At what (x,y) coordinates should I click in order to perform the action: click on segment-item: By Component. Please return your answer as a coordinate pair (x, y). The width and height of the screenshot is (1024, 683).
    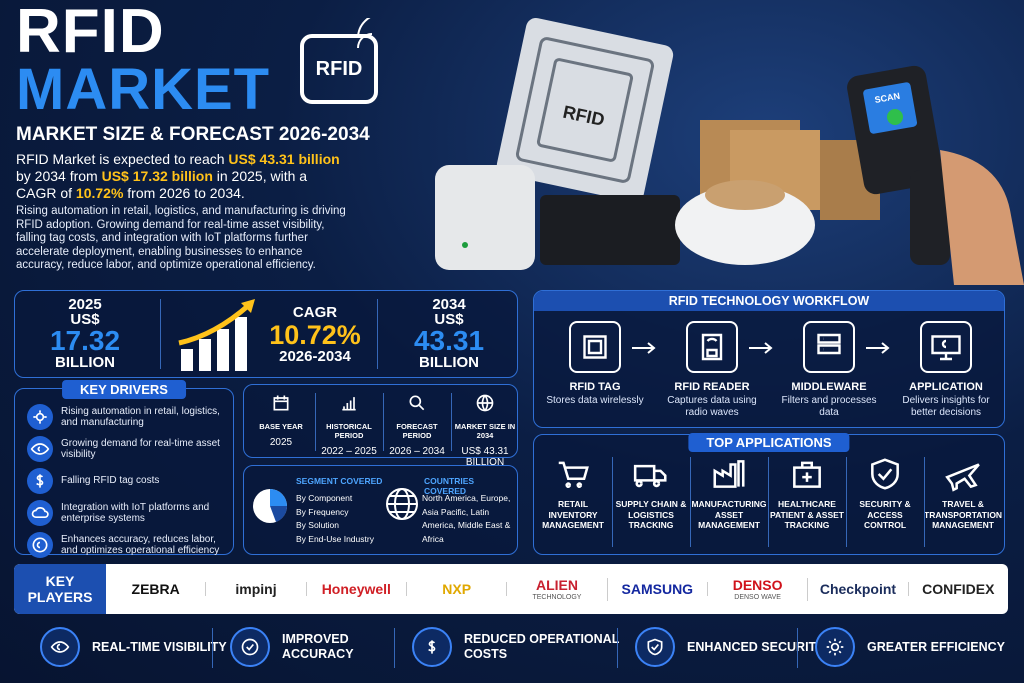
    Looking at the image, I should click on (324, 498).